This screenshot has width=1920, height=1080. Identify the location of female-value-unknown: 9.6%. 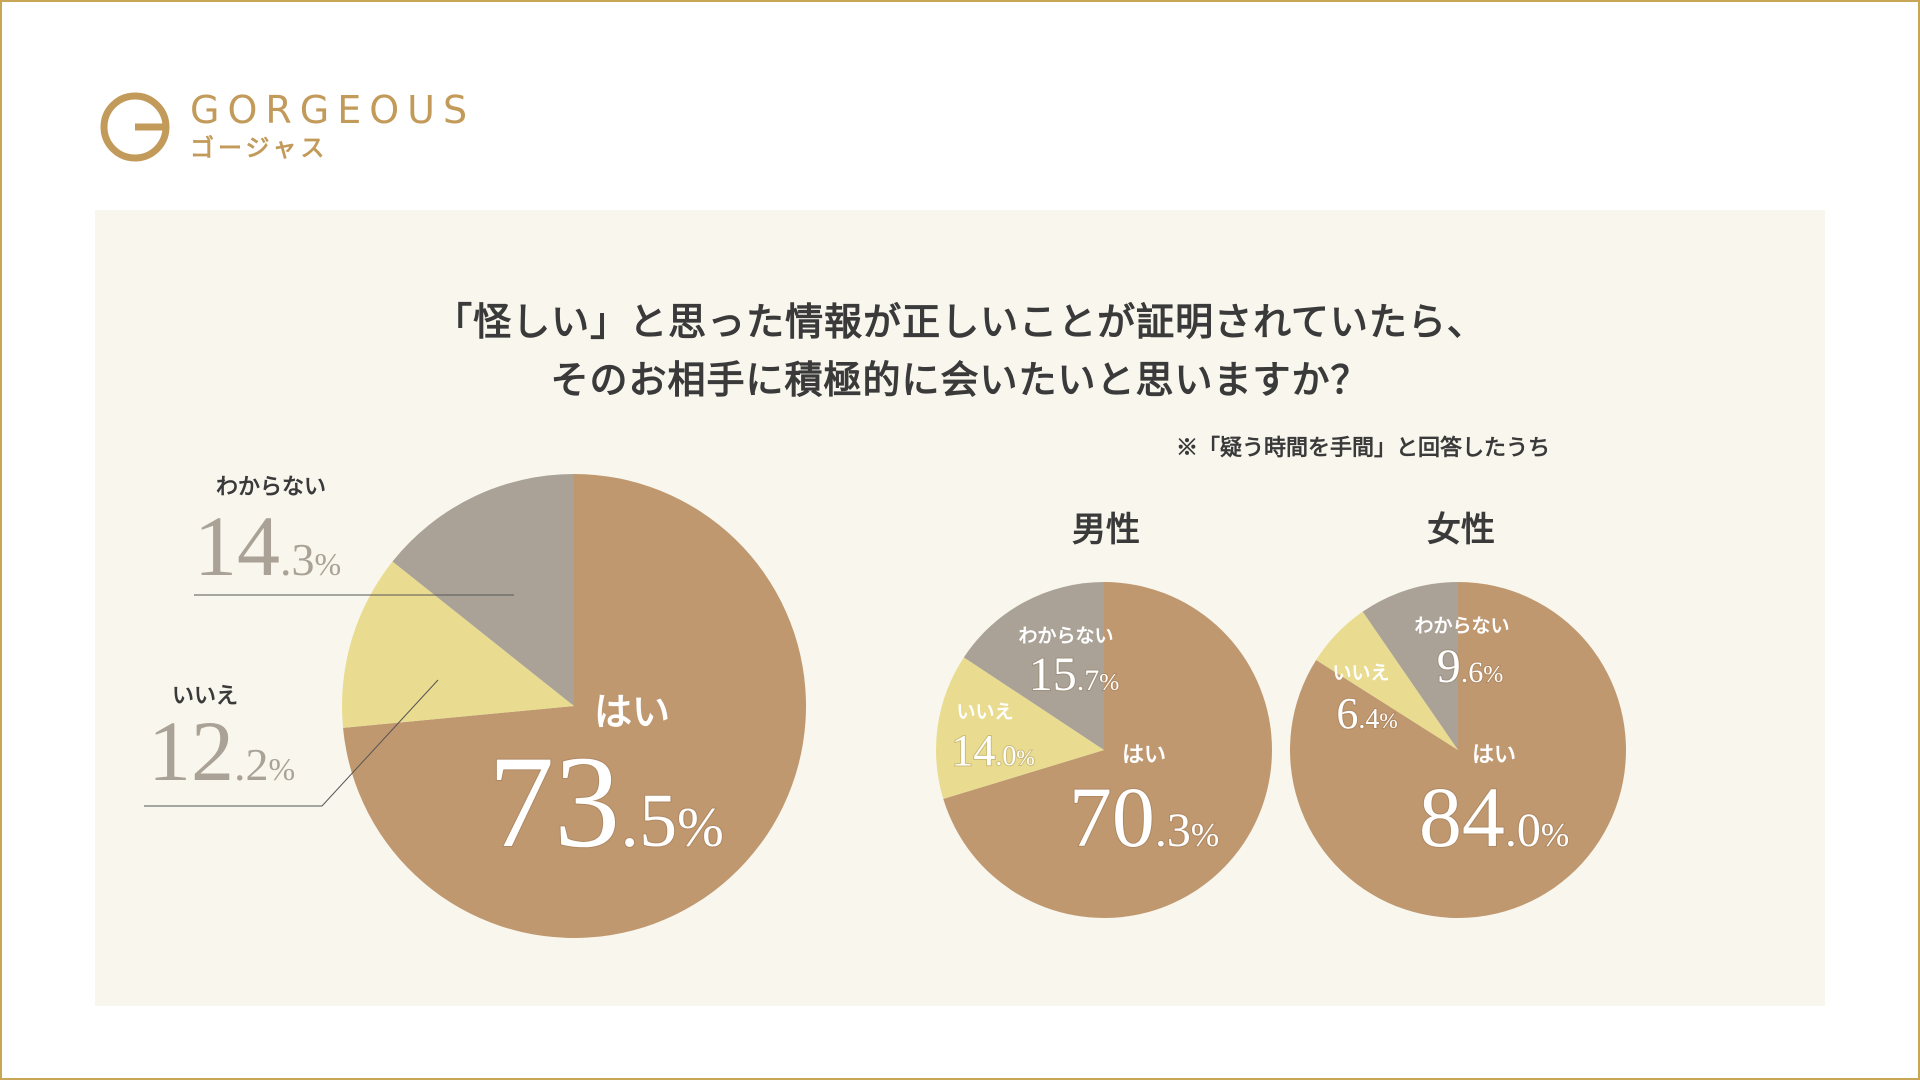
(1470, 666).